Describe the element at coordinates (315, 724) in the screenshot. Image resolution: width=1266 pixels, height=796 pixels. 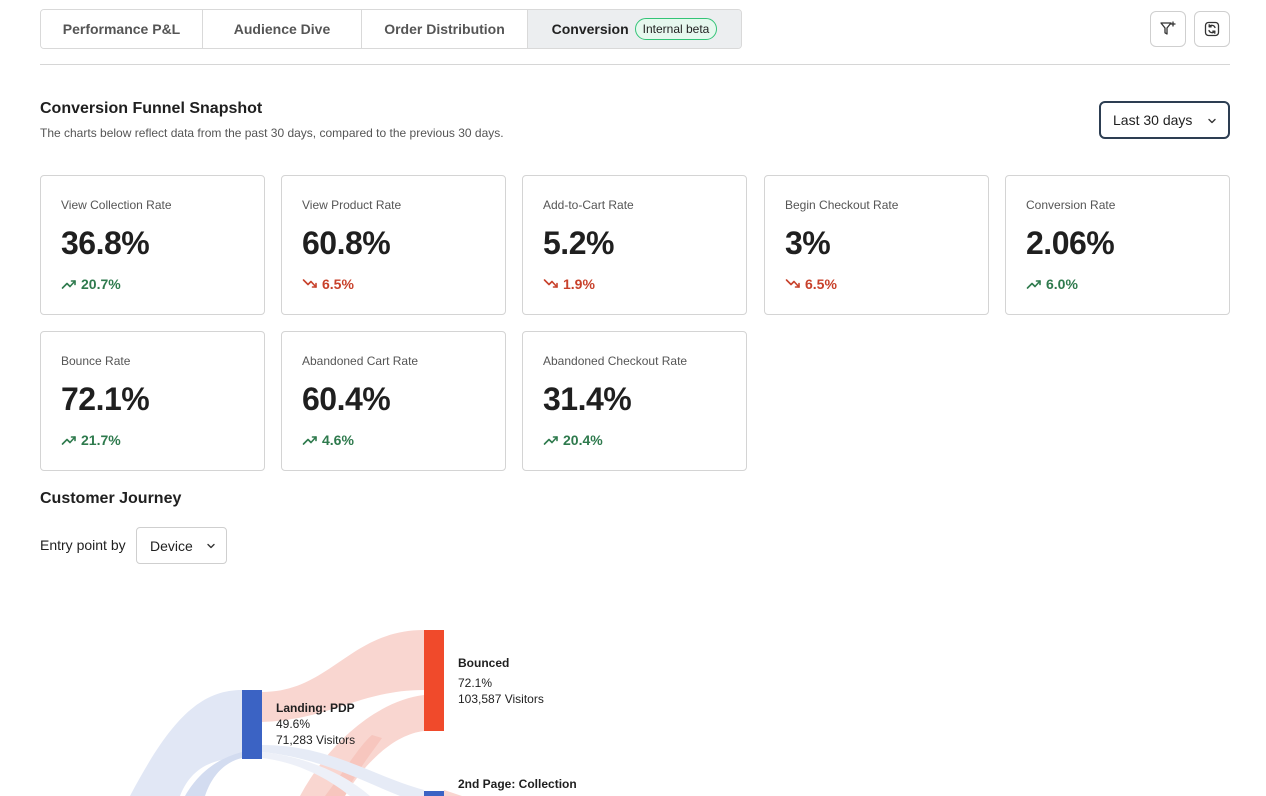
I see `sankey-label-landing-pdp: Landing: PDP 49.6% 71,283 Visitors` at that location.